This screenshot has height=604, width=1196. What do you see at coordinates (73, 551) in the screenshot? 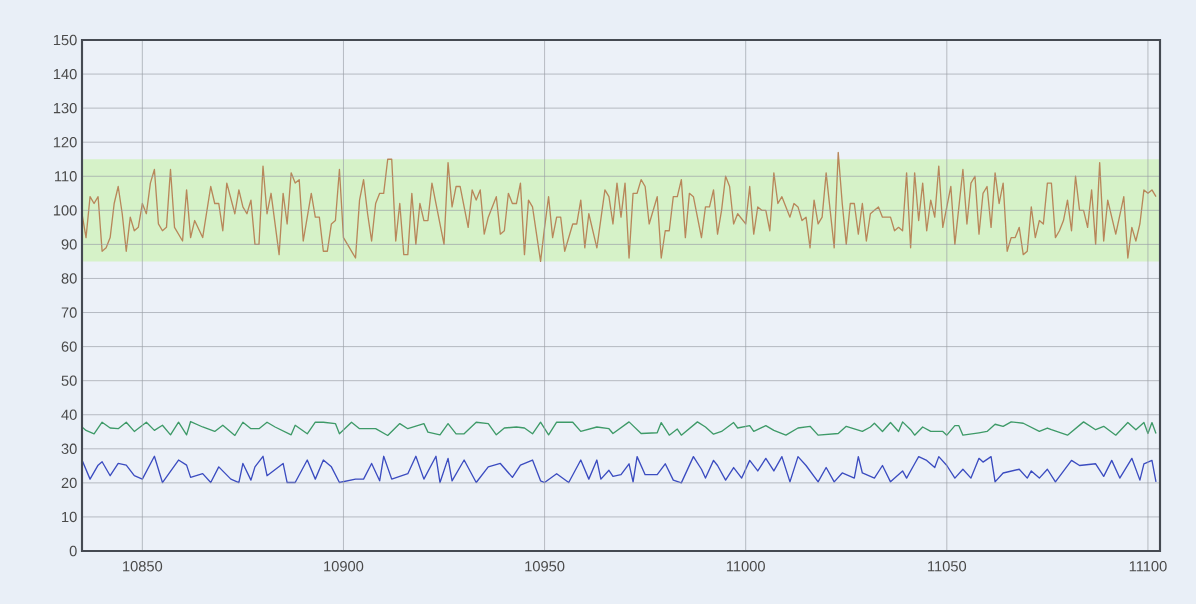
I see `y-tick-label: 0` at bounding box center [73, 551].